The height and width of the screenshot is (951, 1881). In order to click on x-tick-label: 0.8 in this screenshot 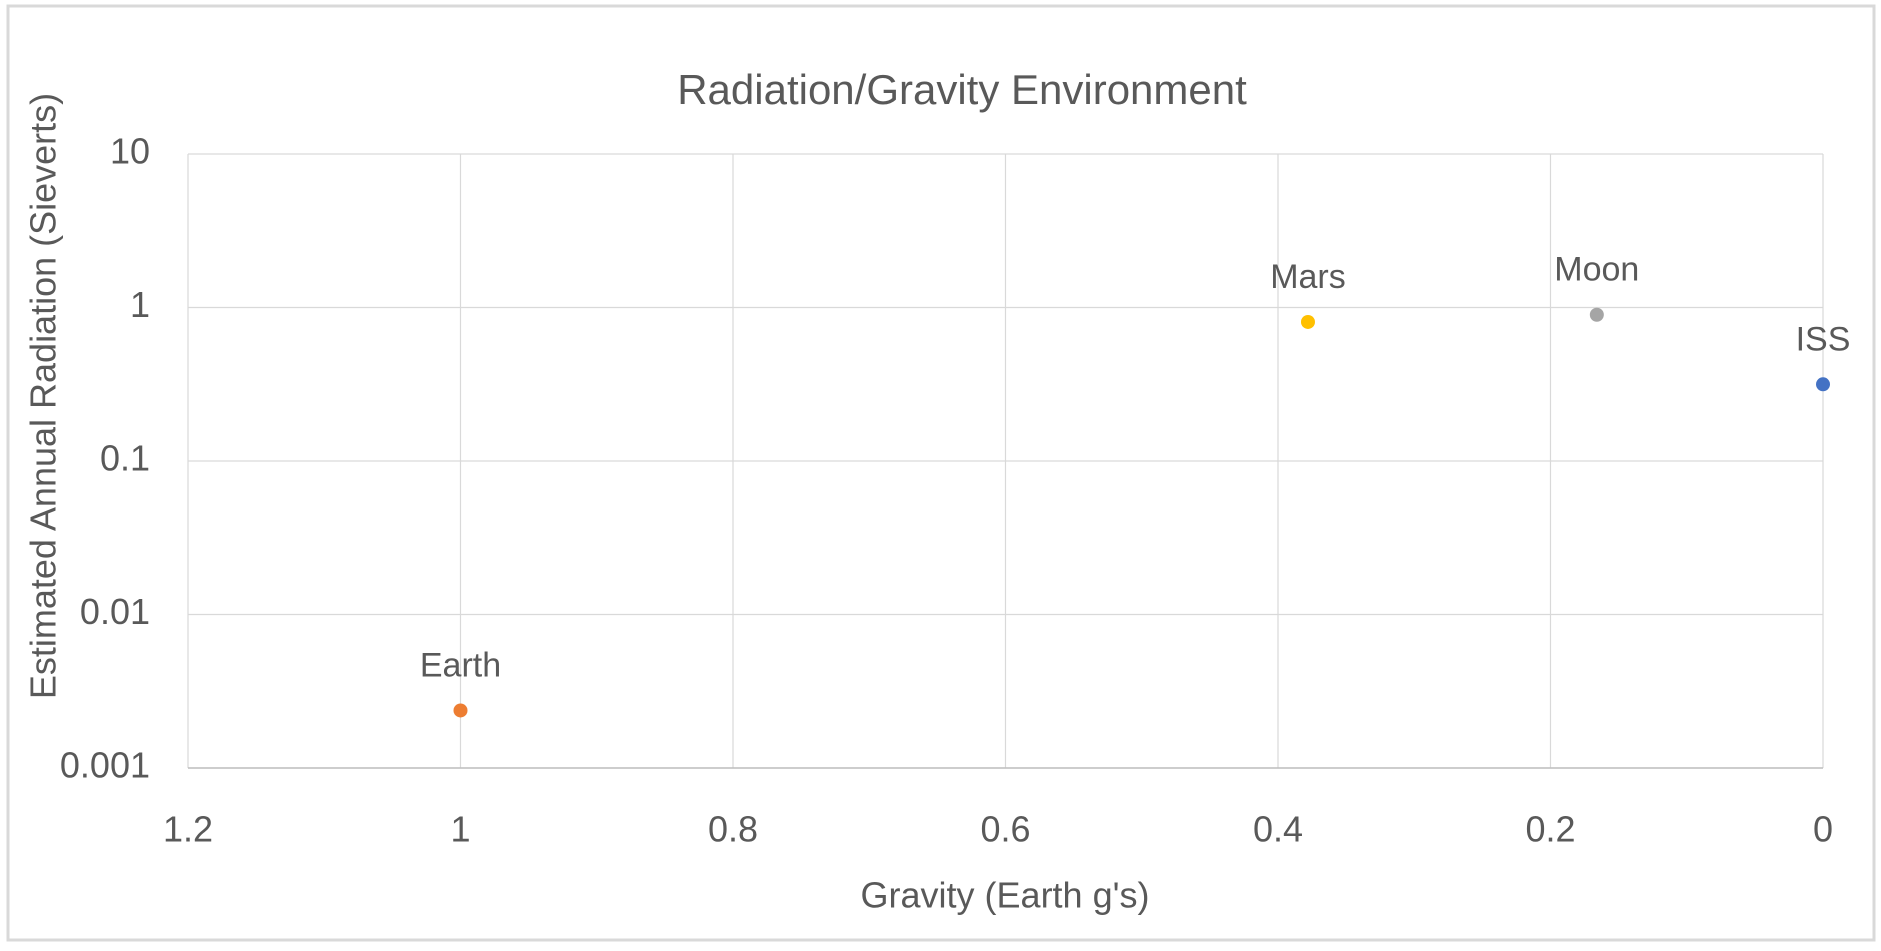, I will do `click(733, 829)`.